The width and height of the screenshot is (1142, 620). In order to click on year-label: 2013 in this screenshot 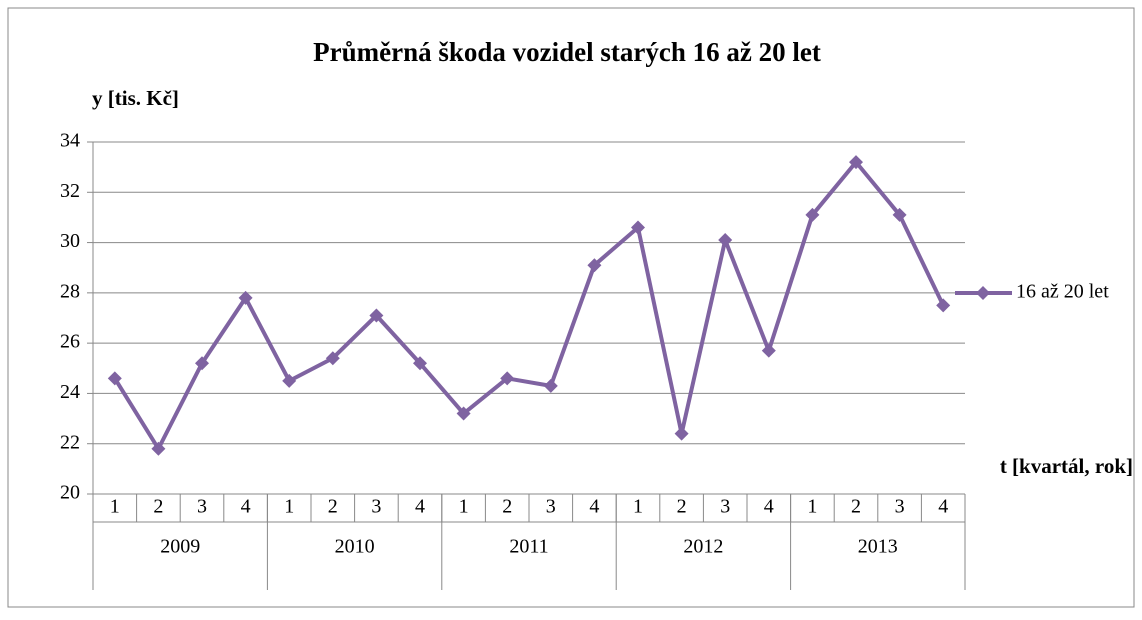, I will do `click(878, 547)`.